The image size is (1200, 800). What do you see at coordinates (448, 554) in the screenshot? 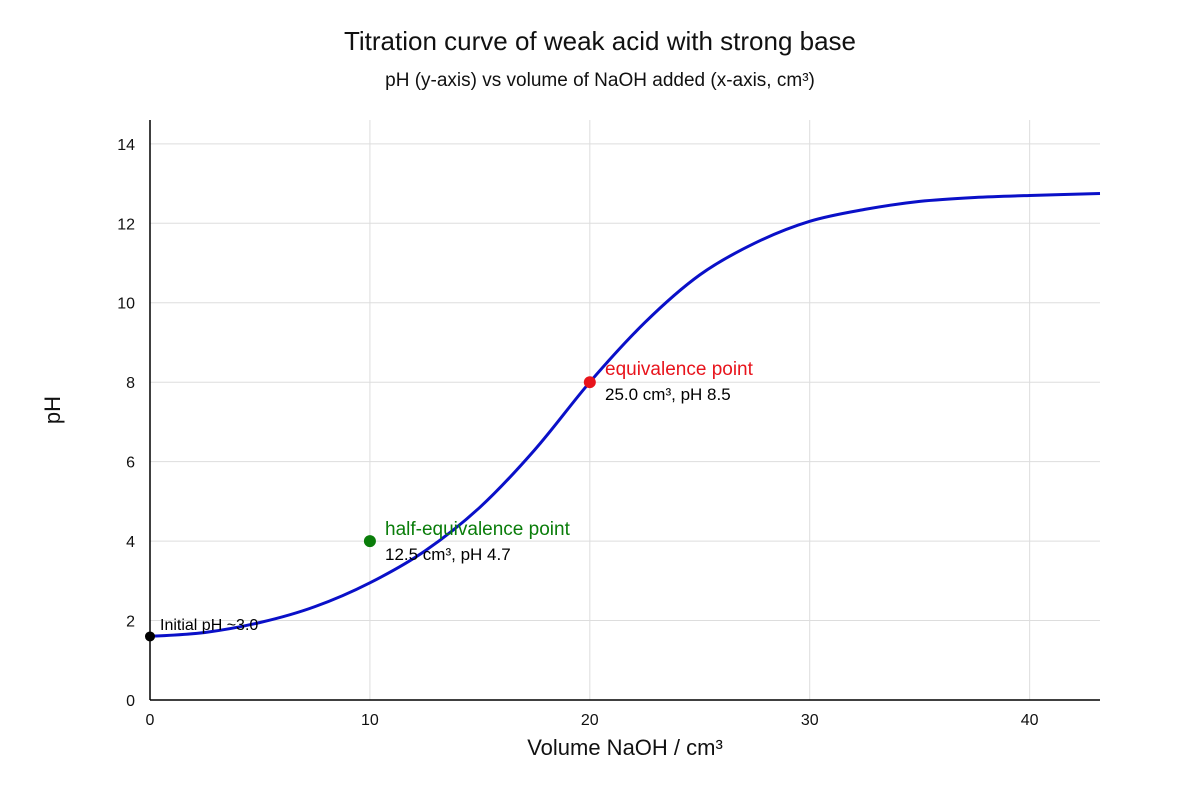
I see `annotation-half-equivalence-value: 12.5 cm³, pH 4.7` at bounding box center [448, 554].